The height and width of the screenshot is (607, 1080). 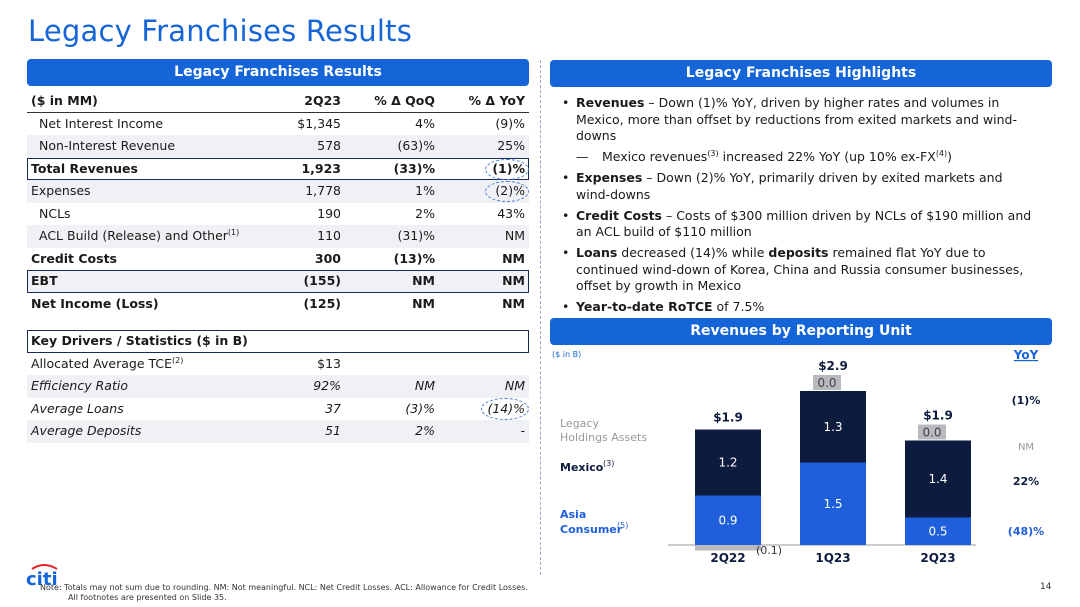 I want to click on table-row-total-revenues: Total Revenues 1,923 (33)% (1)%, so click(x=278, y=168).